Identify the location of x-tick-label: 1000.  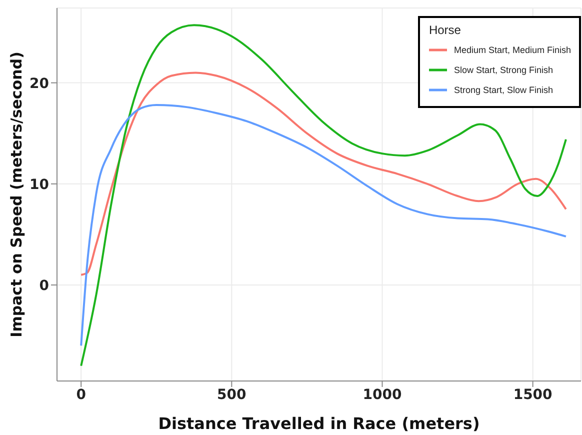
(382, 394).